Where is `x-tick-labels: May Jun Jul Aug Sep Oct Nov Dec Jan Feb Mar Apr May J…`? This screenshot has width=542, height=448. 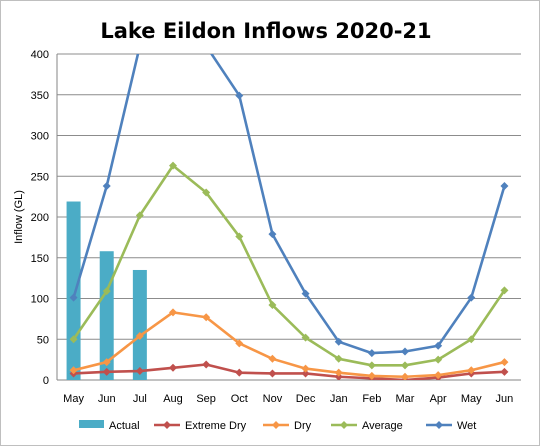 x-tick-labels: May Jun Jul Aug Sep Oct Nov Dec Jan Feb Mar Apr May J… is located at coordinates (288, 399).